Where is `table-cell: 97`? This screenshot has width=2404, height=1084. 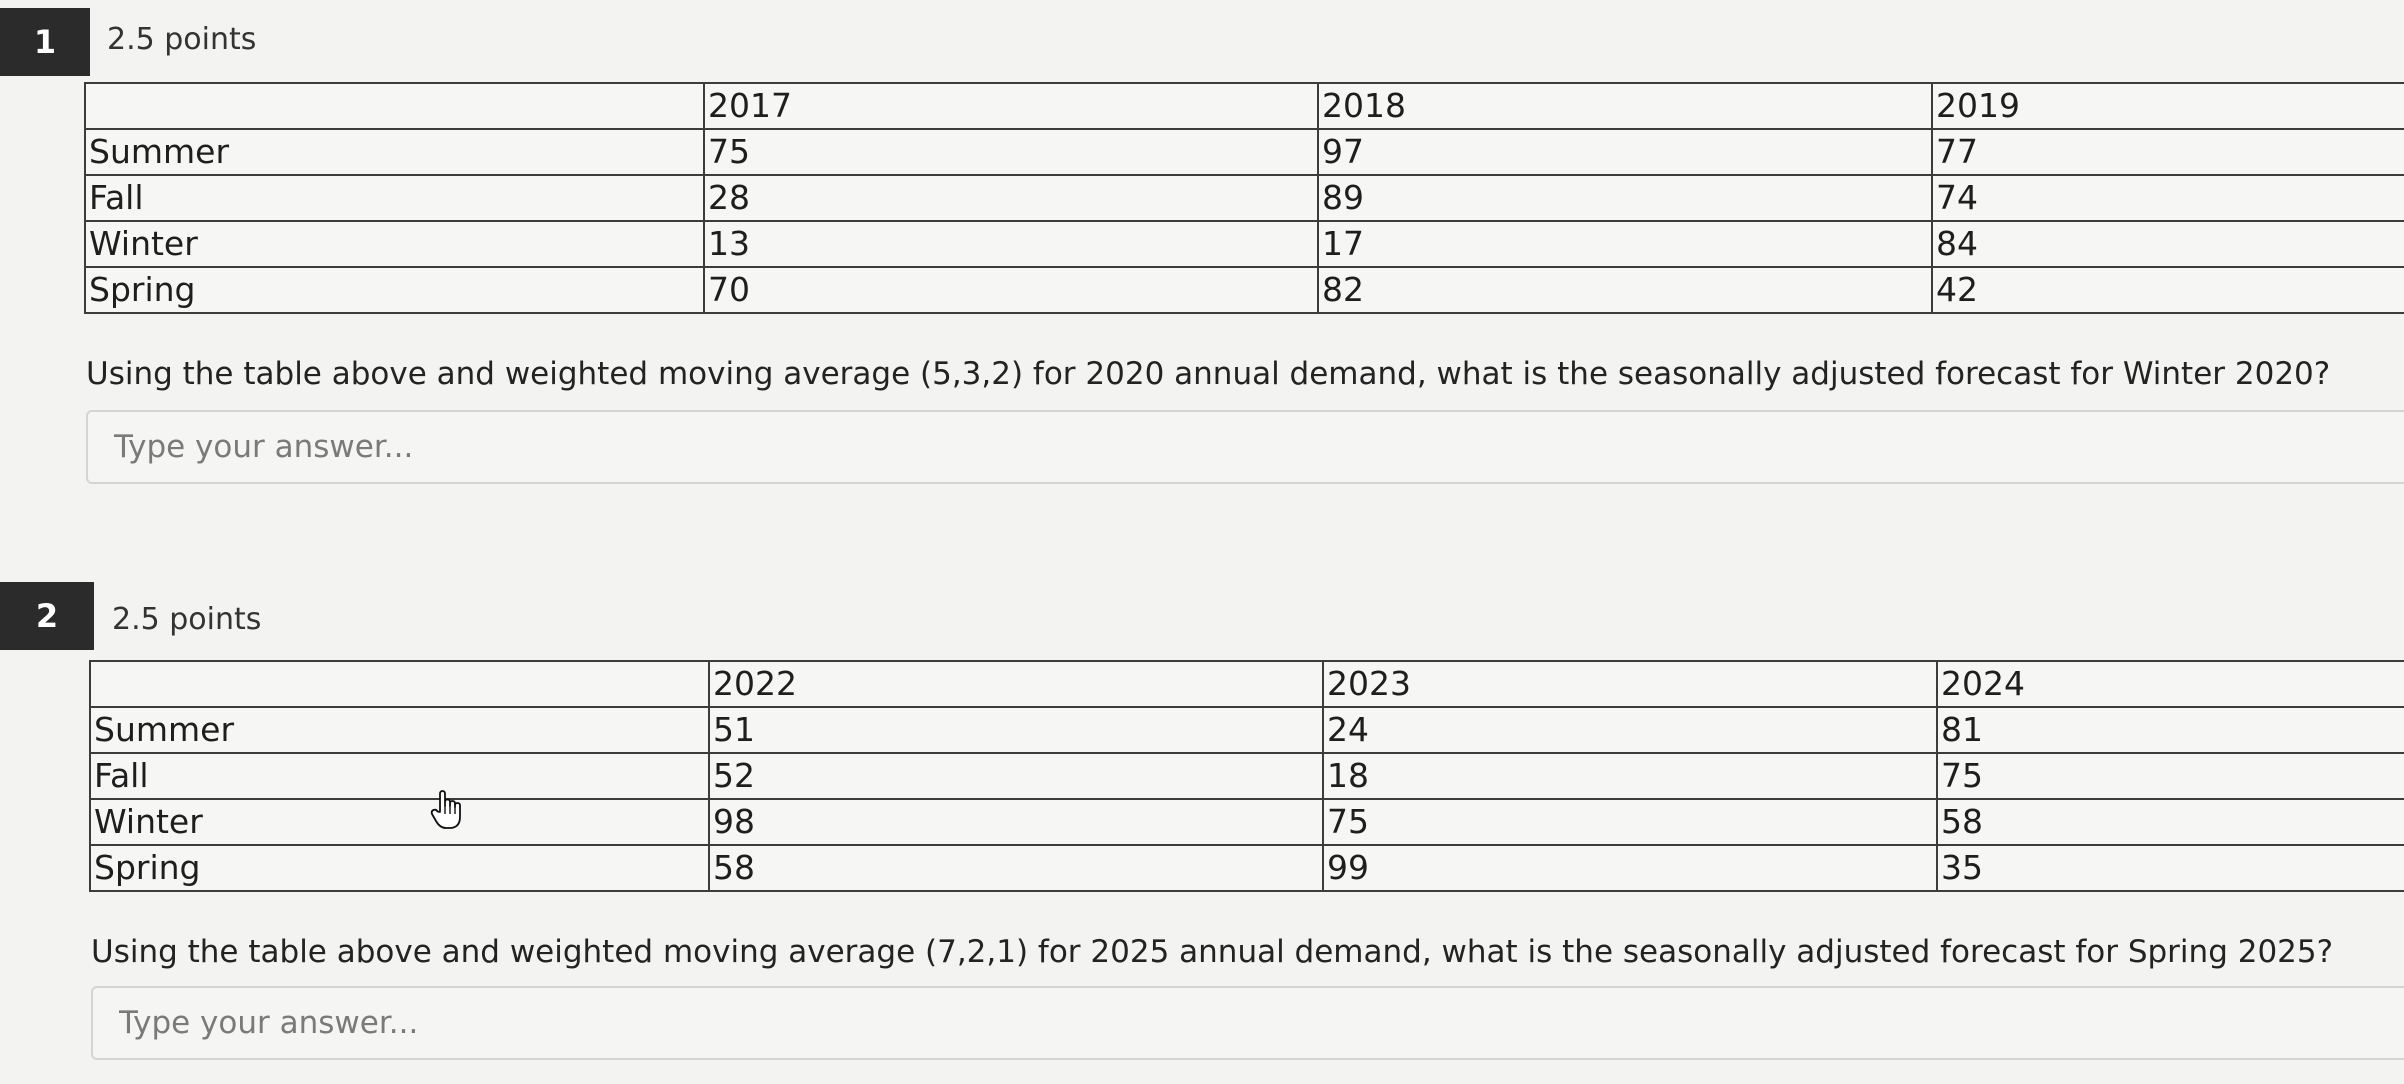
table-cell: 97 is located at coordinates (1625, 152).